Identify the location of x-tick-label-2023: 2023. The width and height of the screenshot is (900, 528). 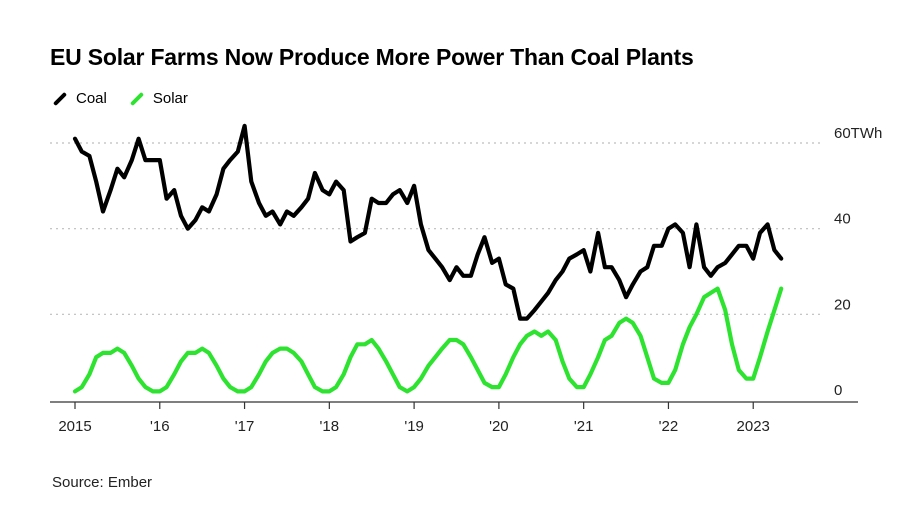
(753, 426).